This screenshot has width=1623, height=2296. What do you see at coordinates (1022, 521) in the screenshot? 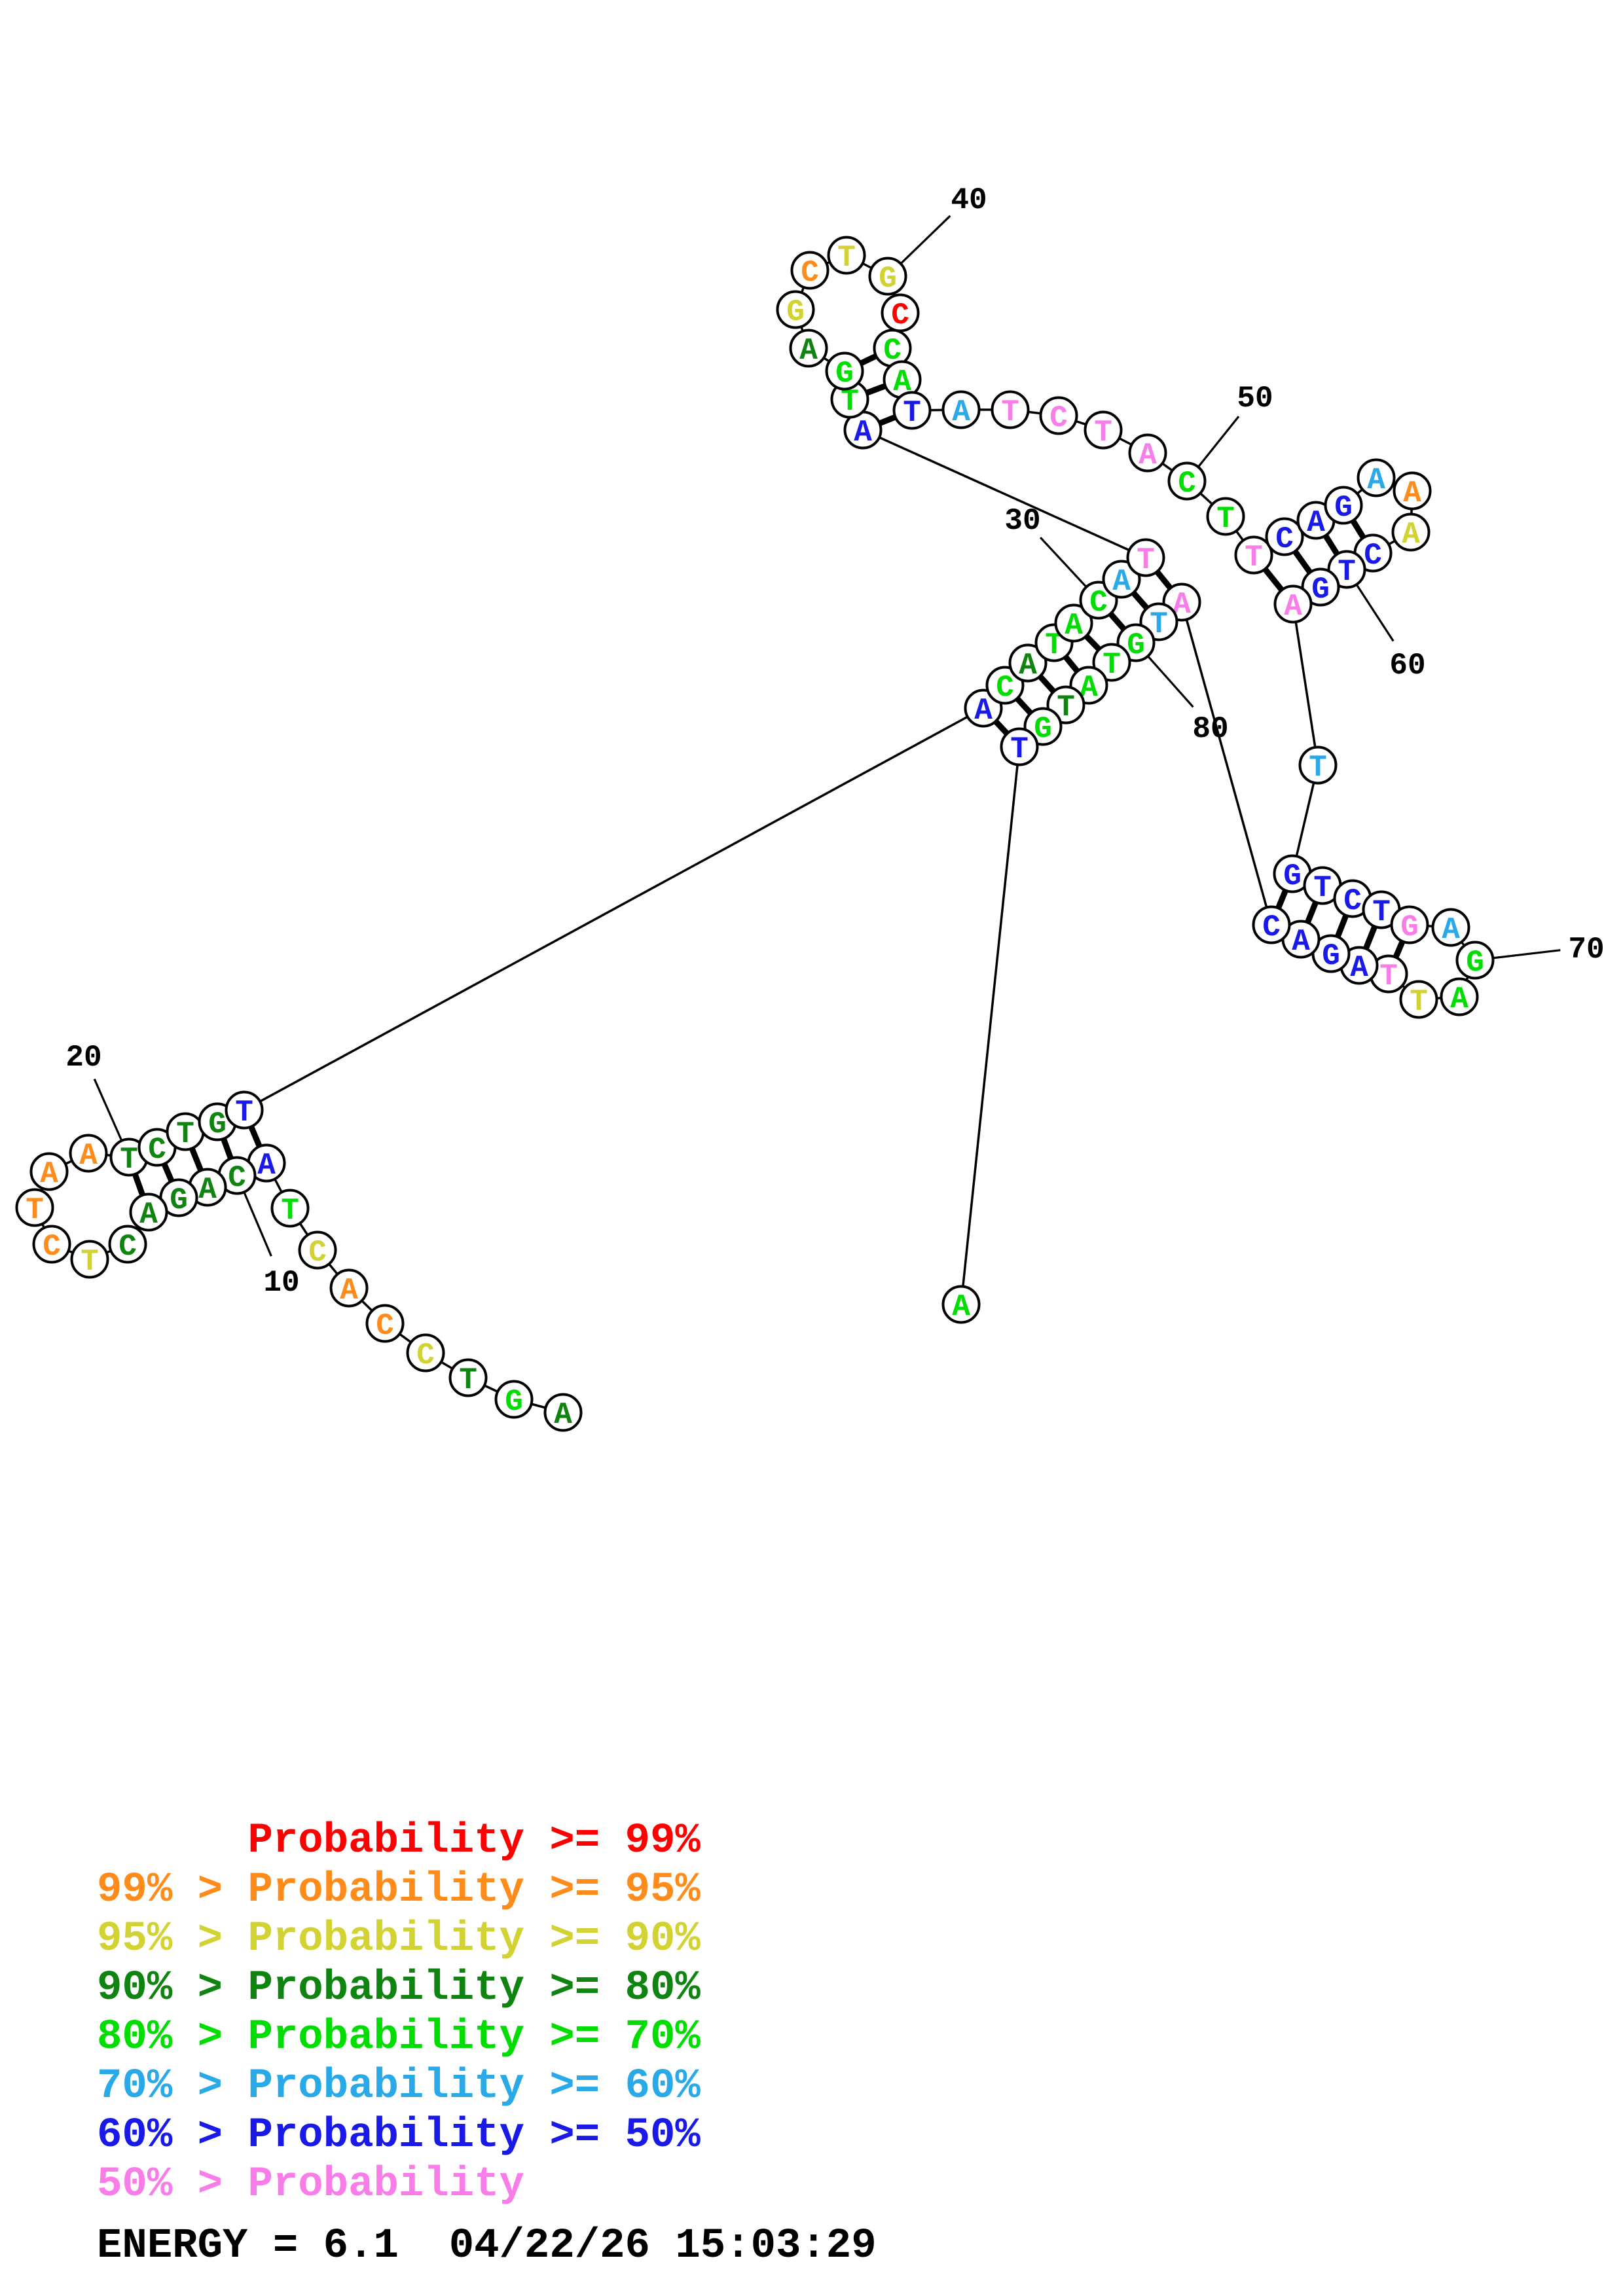
I see `sequence-number-label: 30` at bounding box center [1022, 521].